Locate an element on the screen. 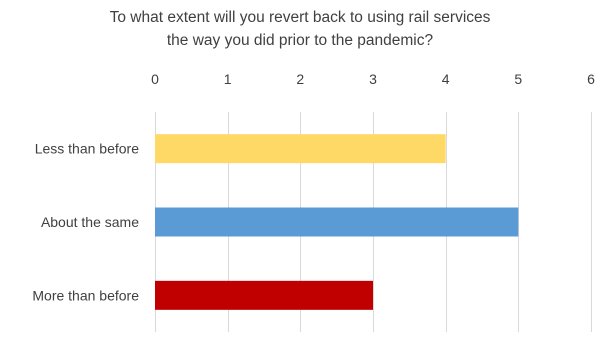 The width and height of the screenshot is (600, 342). bar-about-the-same is located at coordinates (337, 222).